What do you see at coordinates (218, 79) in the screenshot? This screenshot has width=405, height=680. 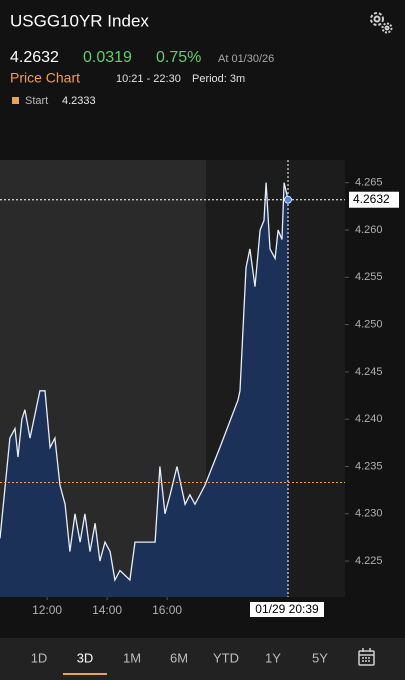 I see `period: Period: 3m` at bounding box center [218, 79].